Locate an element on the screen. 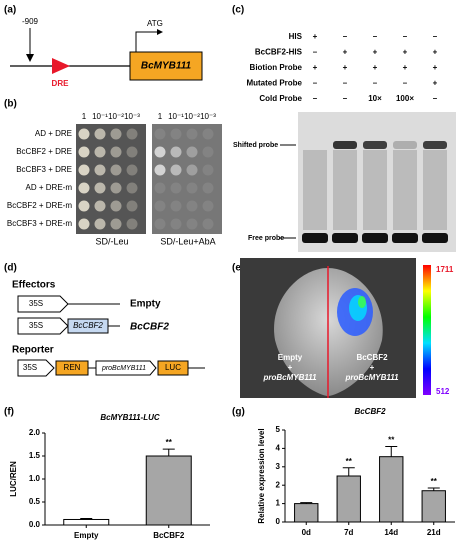  gene-label: BcMYB111 is located at coordinates (166, 66).